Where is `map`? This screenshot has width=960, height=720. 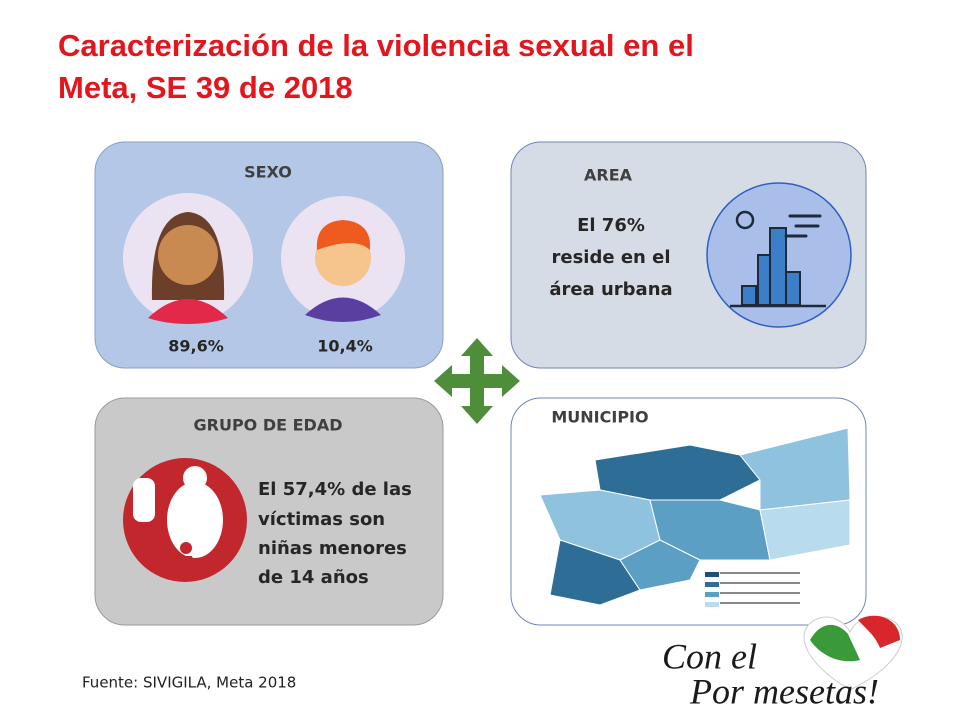 map is located at coordinates (695, 516).